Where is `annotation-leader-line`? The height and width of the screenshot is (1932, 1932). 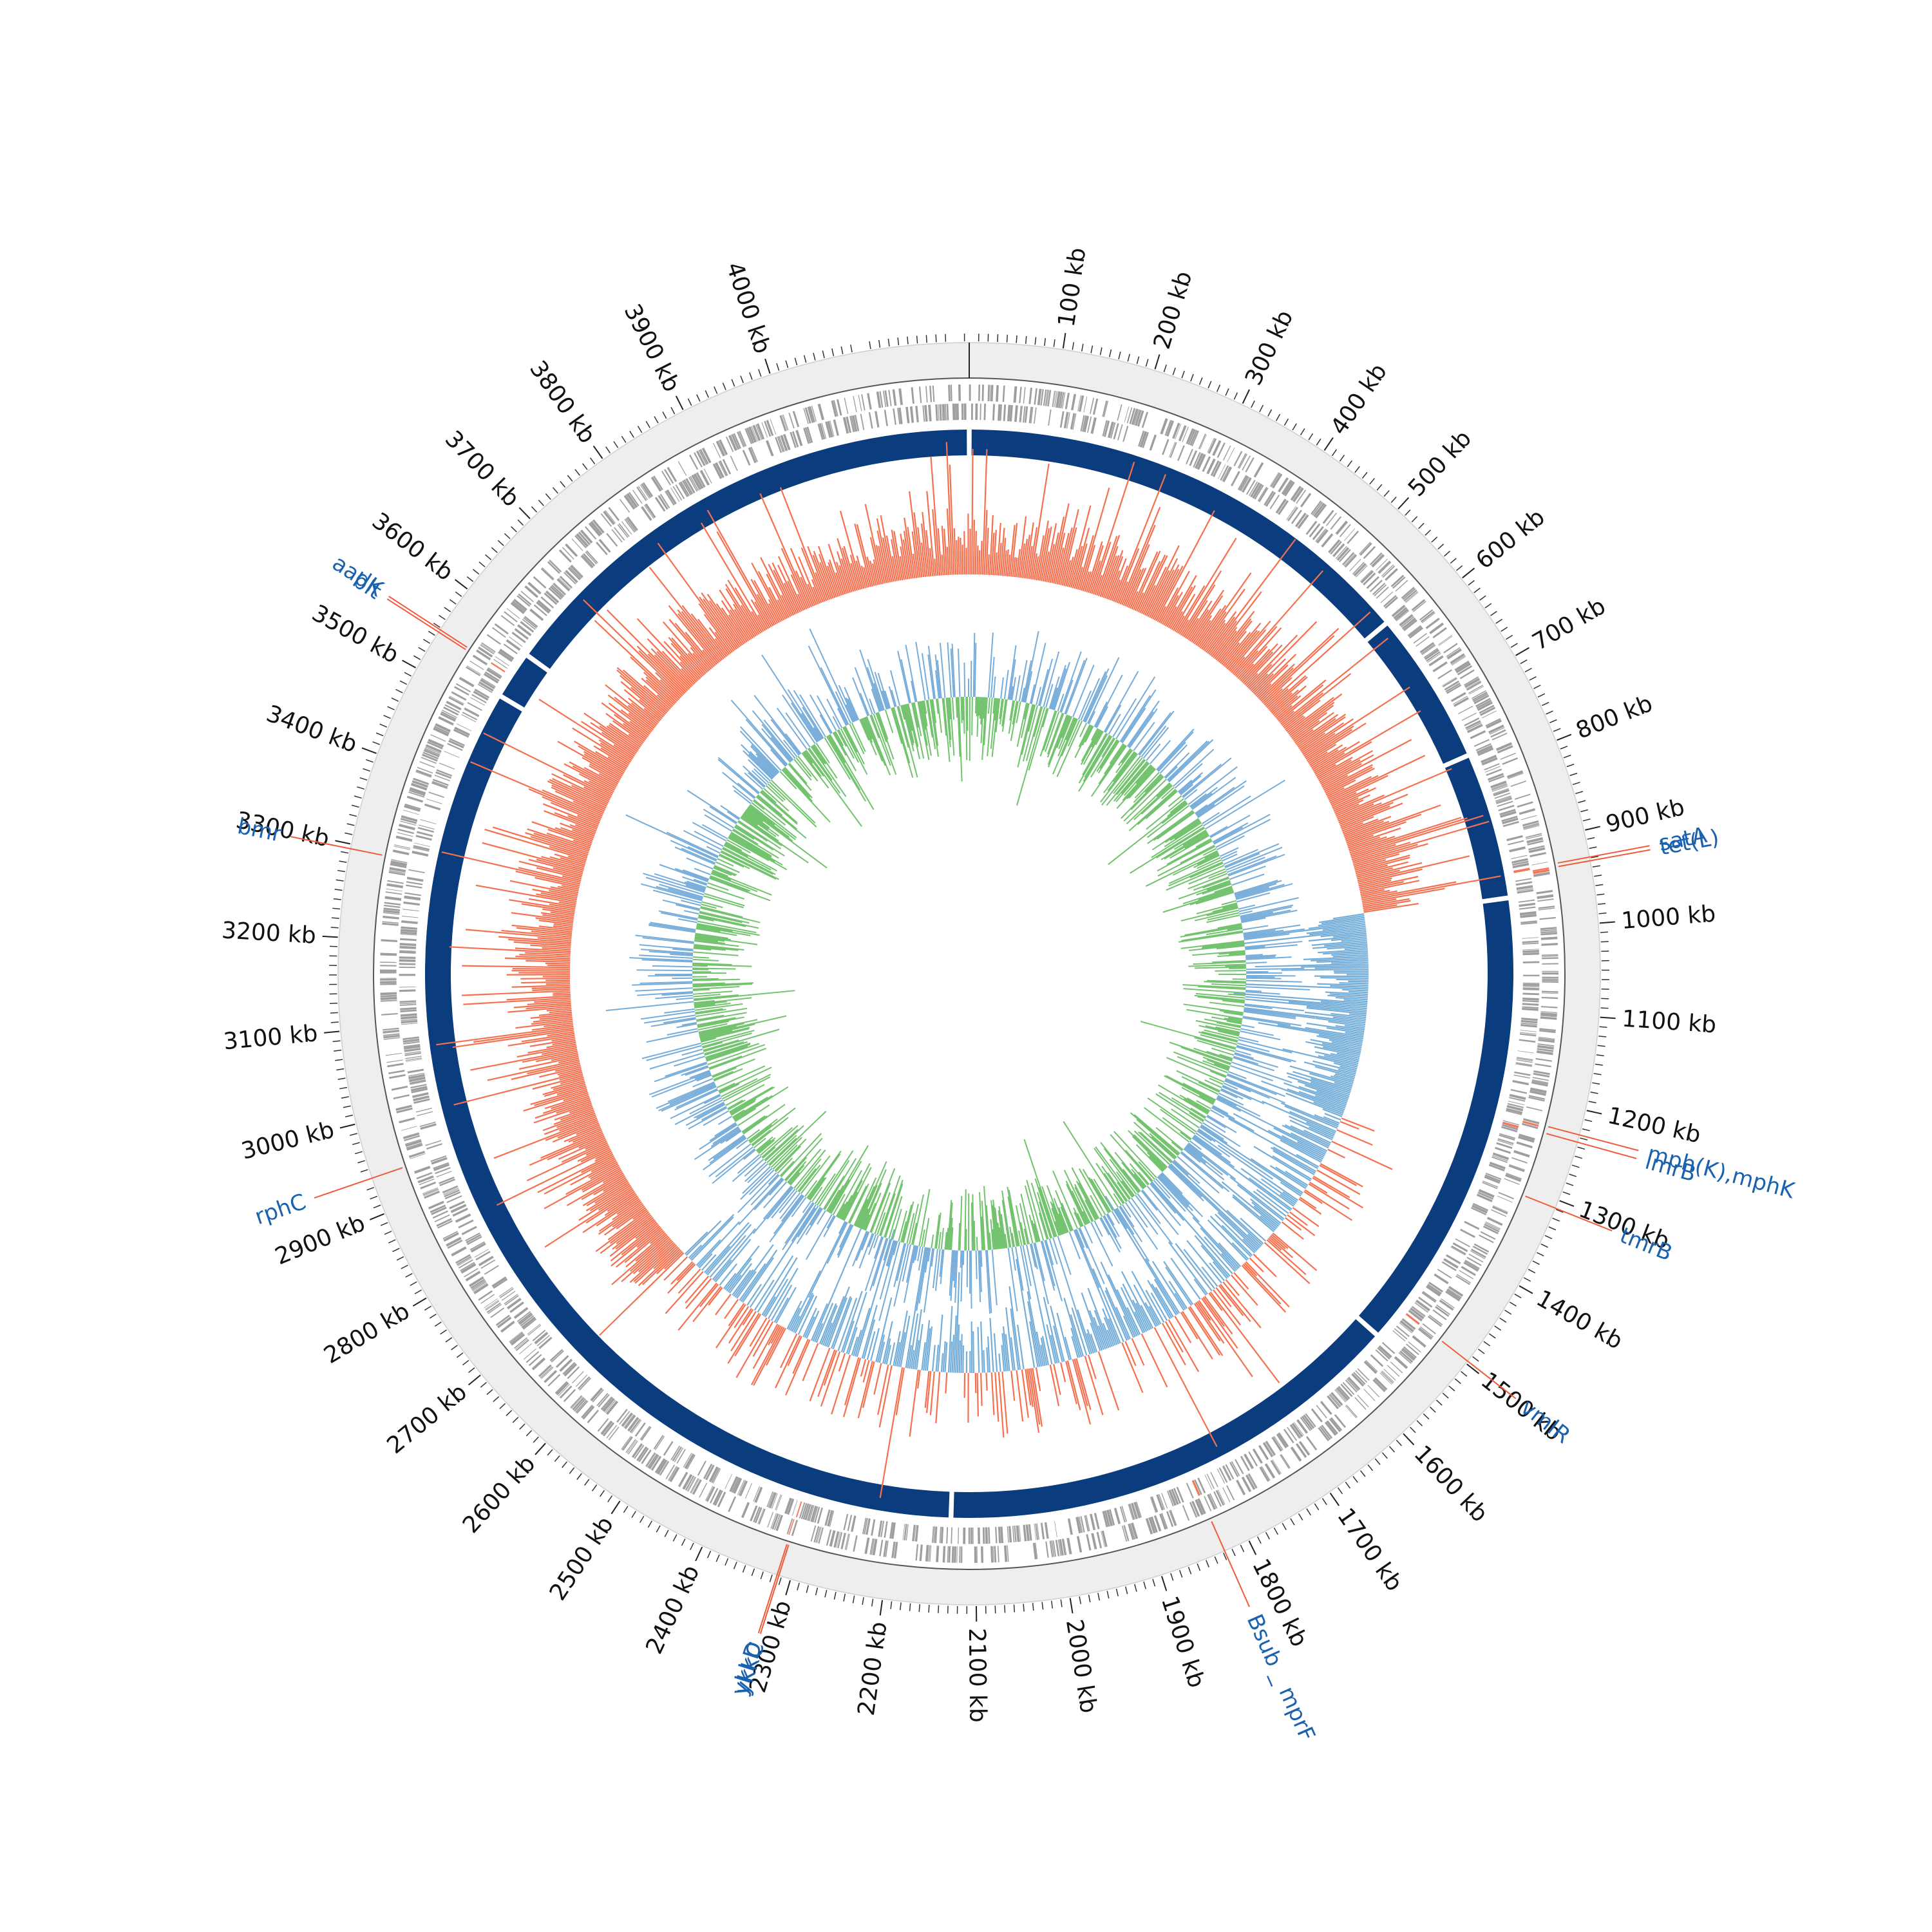
annotation-leader-line is located at coordinates (1605, 858).